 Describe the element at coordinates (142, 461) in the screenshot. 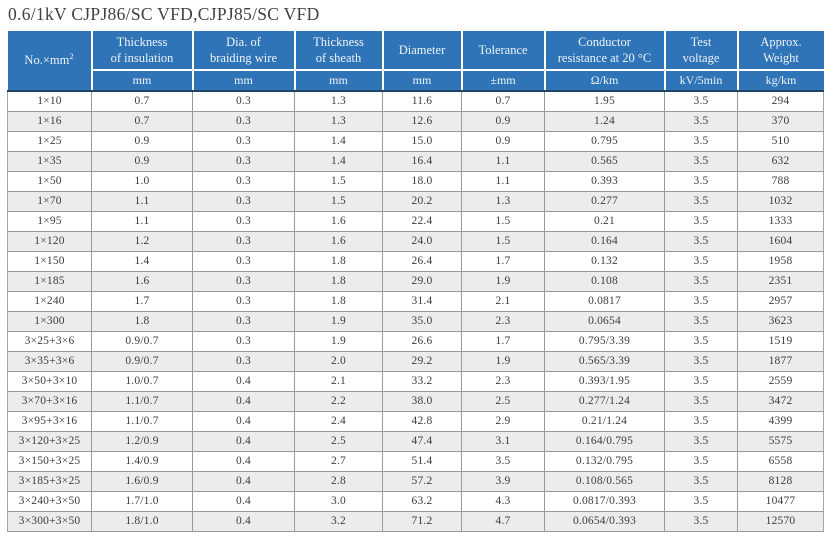

I see `table-cell: 1.4/0.9` at that location.